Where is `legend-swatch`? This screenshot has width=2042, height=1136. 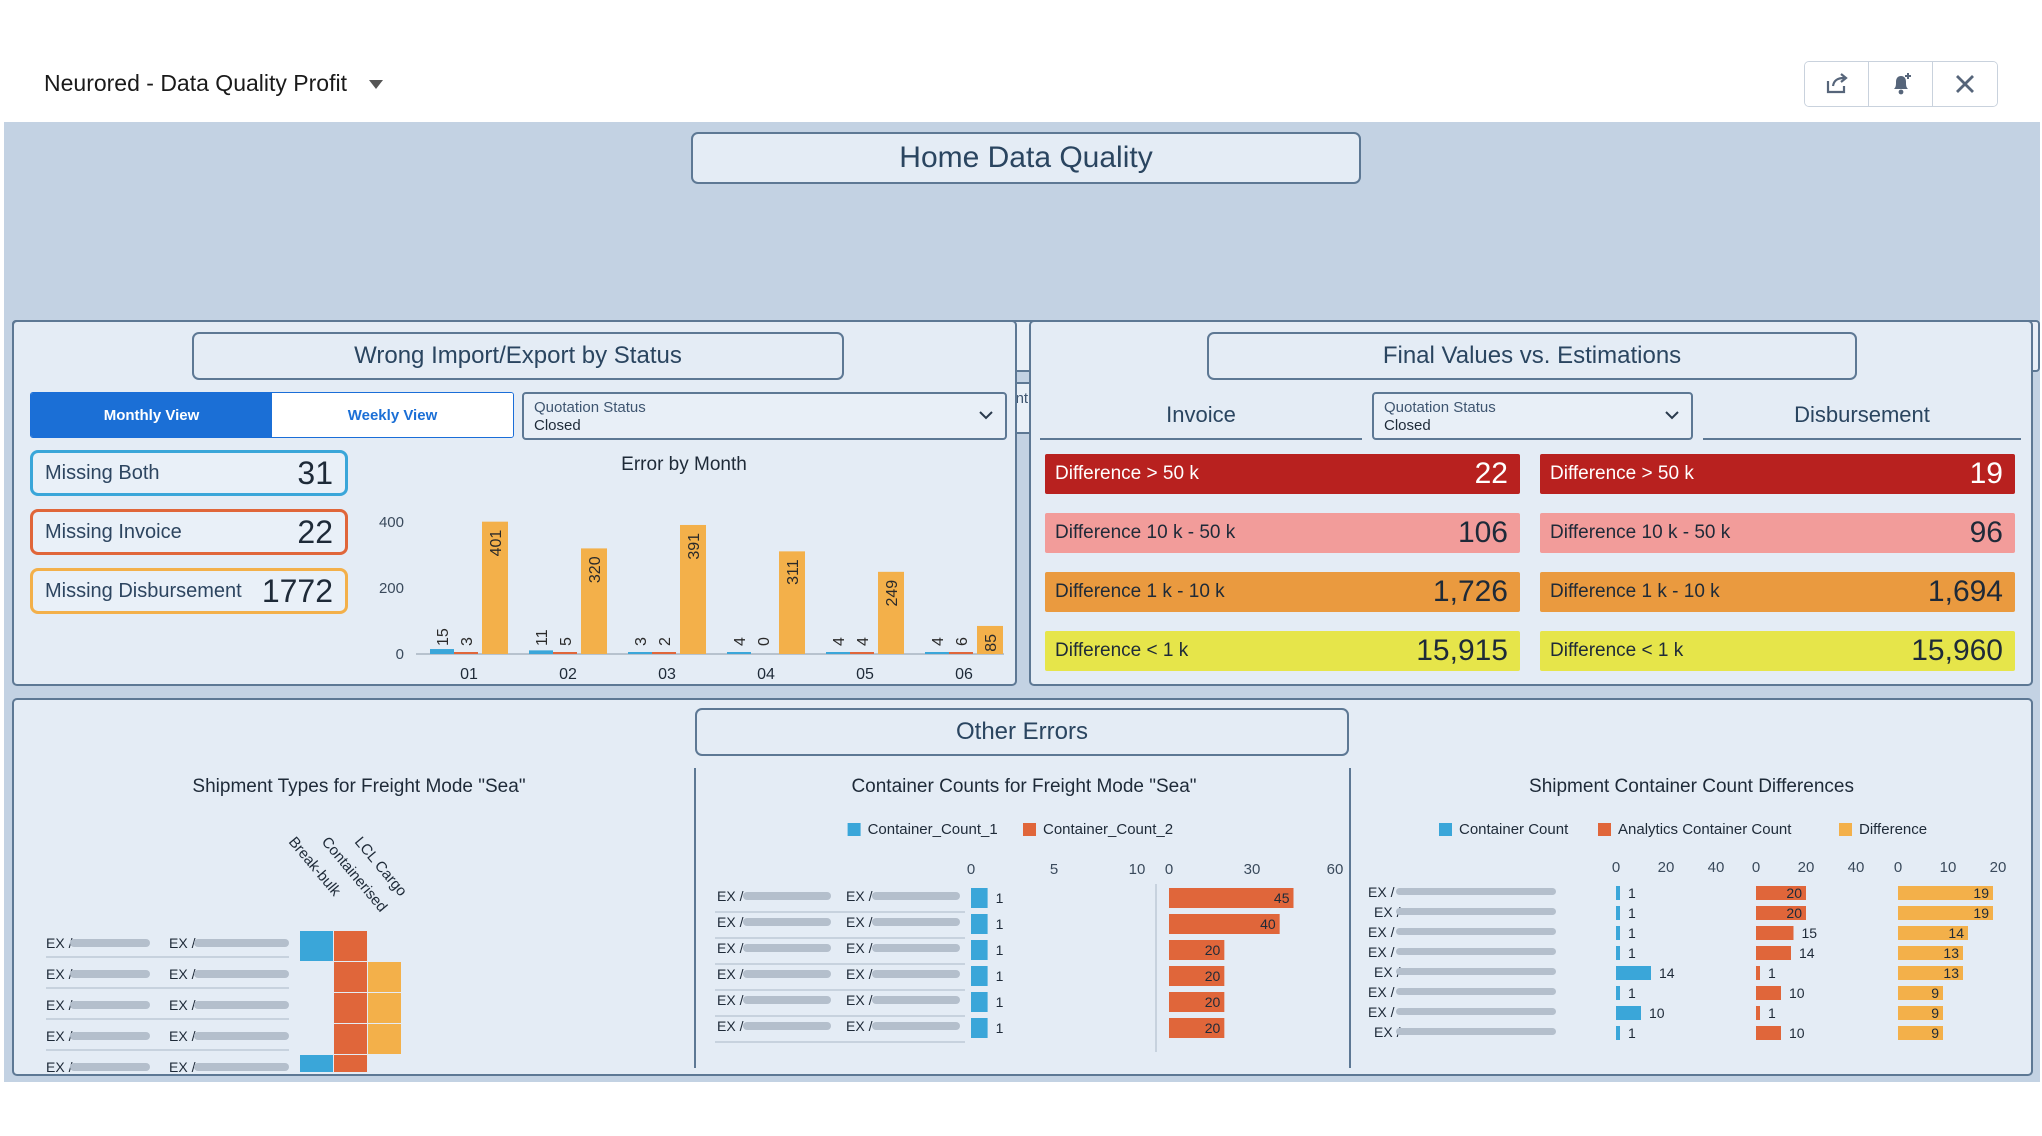
legend-swatch is located at coordinates (1845, 829).